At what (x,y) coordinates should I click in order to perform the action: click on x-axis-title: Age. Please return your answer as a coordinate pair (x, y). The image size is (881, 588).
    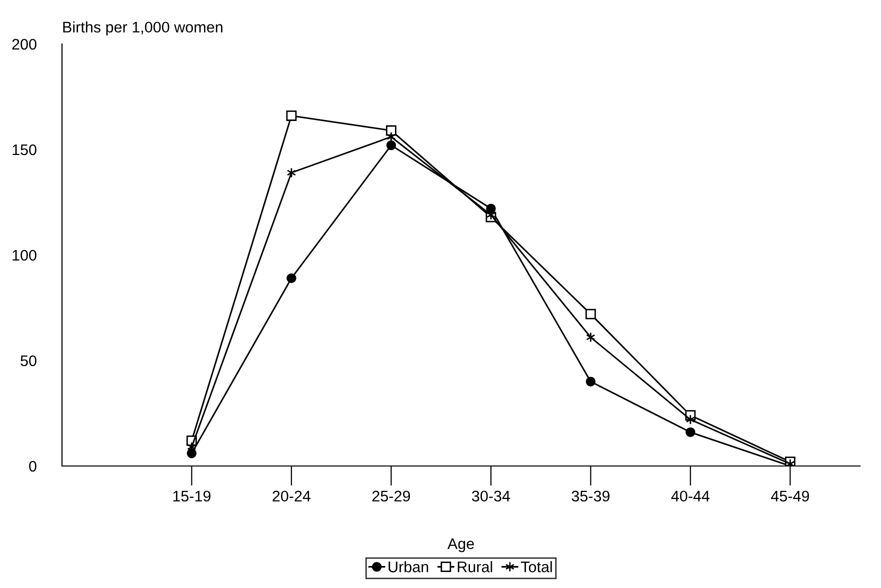
    Looking at the image, I should click on (460, 545).